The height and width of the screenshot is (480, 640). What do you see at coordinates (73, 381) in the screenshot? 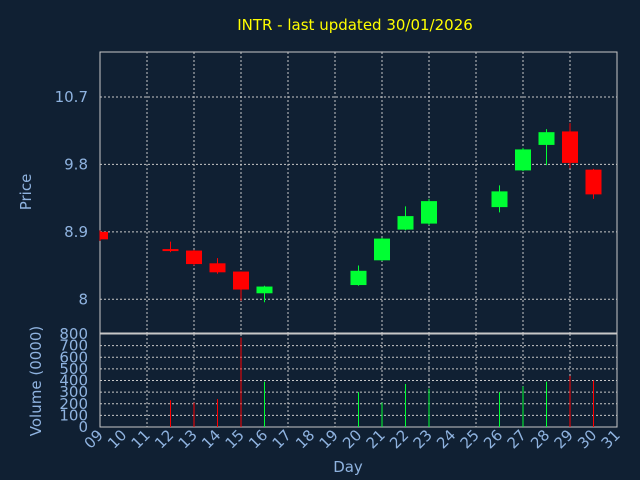
I see `volume-tick-label: 400` at bounding box center [73, 381].